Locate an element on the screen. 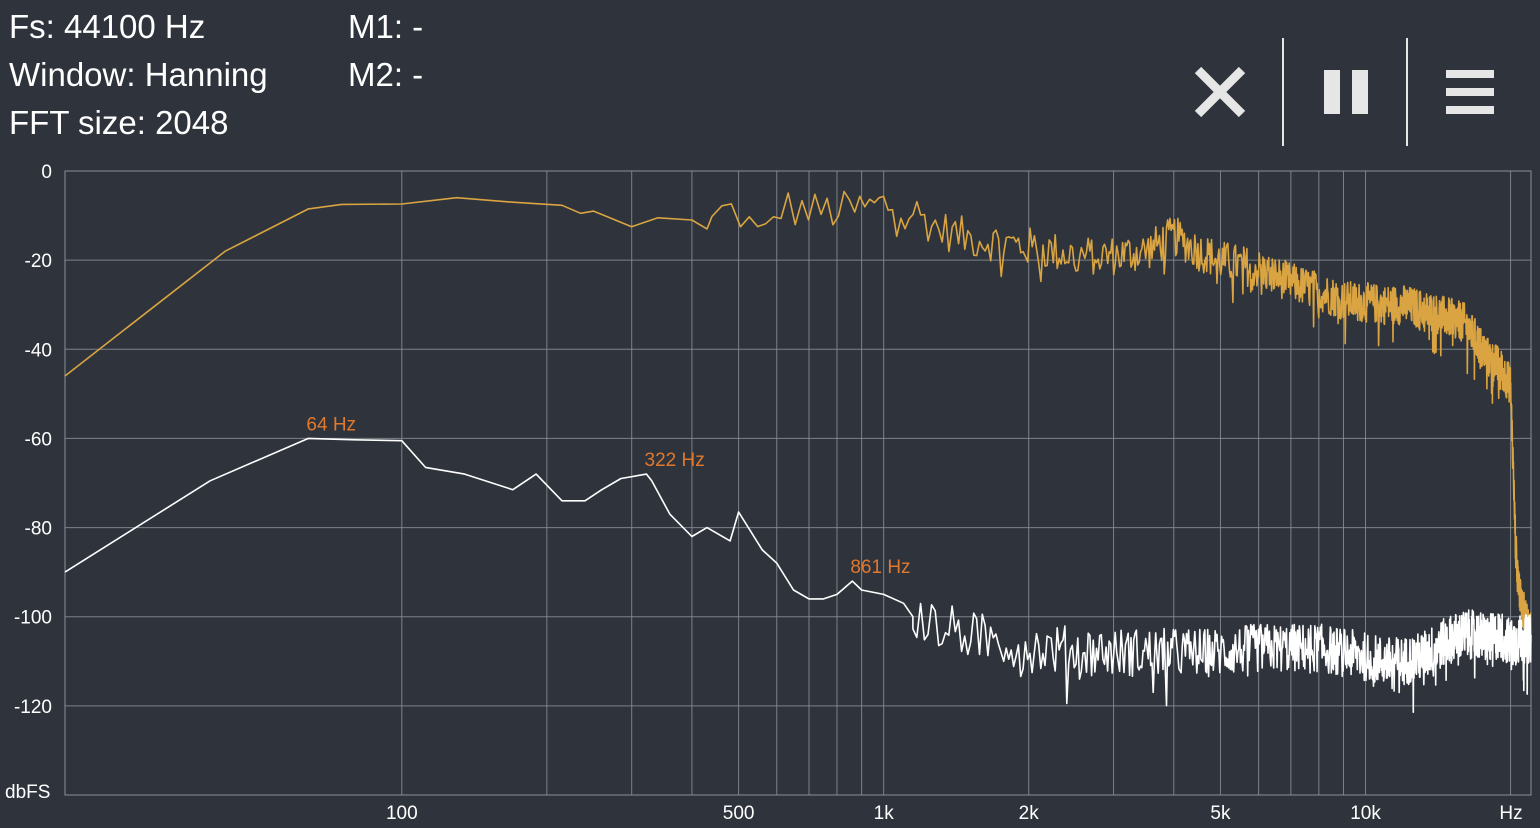 Image resolution: width=1540 pixels, height=828 pixels. y-tick-label: -80 is located at coordinates (38, 529).